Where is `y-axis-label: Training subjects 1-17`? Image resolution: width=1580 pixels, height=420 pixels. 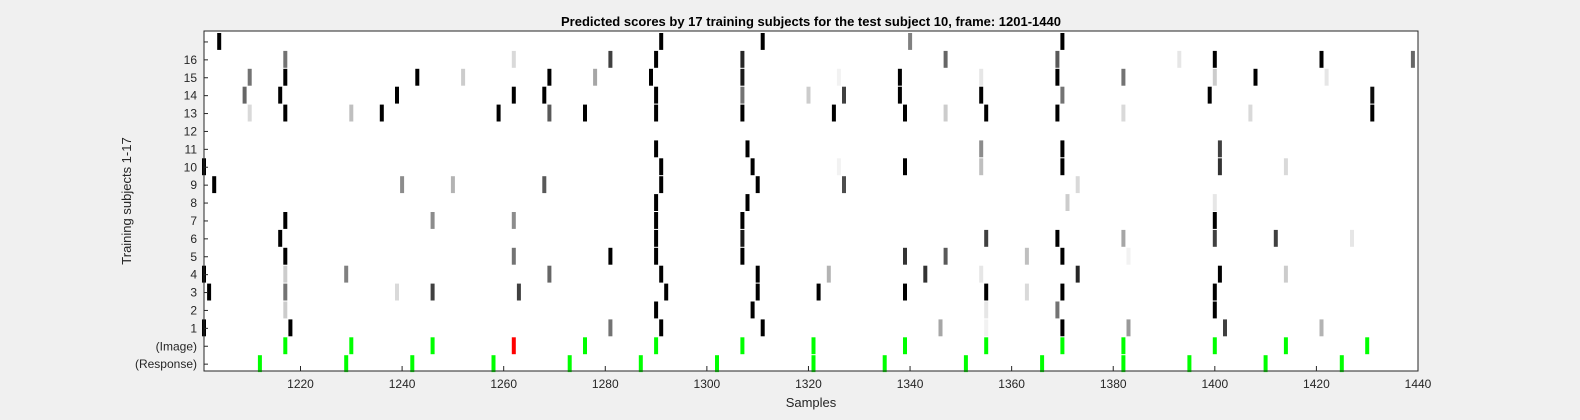 y-axis-label: Training subjects 1-17 is located at coordinates (126, 200).